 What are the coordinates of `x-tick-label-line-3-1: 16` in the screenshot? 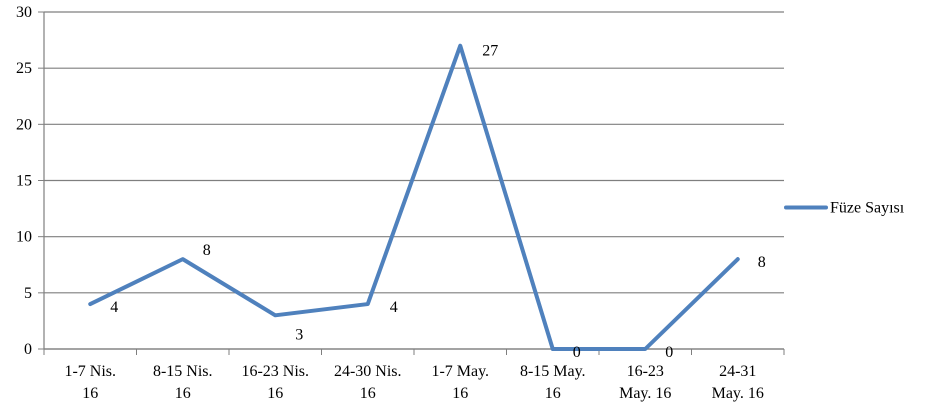 It's located at (368, 393).